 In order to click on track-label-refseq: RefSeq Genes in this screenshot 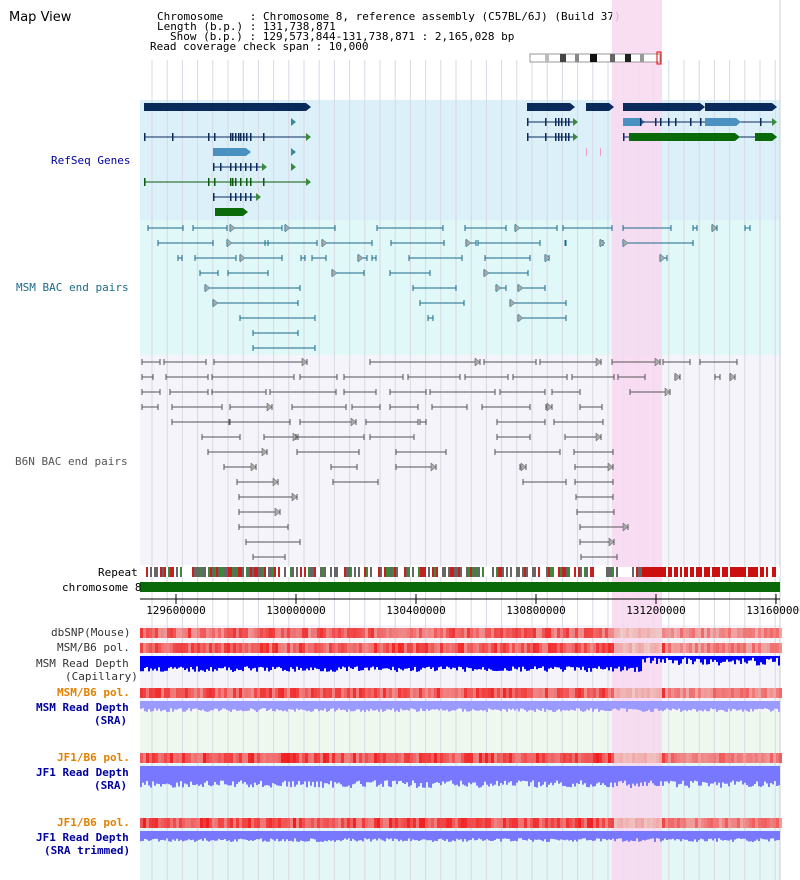, I will do `click(91, 160)`.